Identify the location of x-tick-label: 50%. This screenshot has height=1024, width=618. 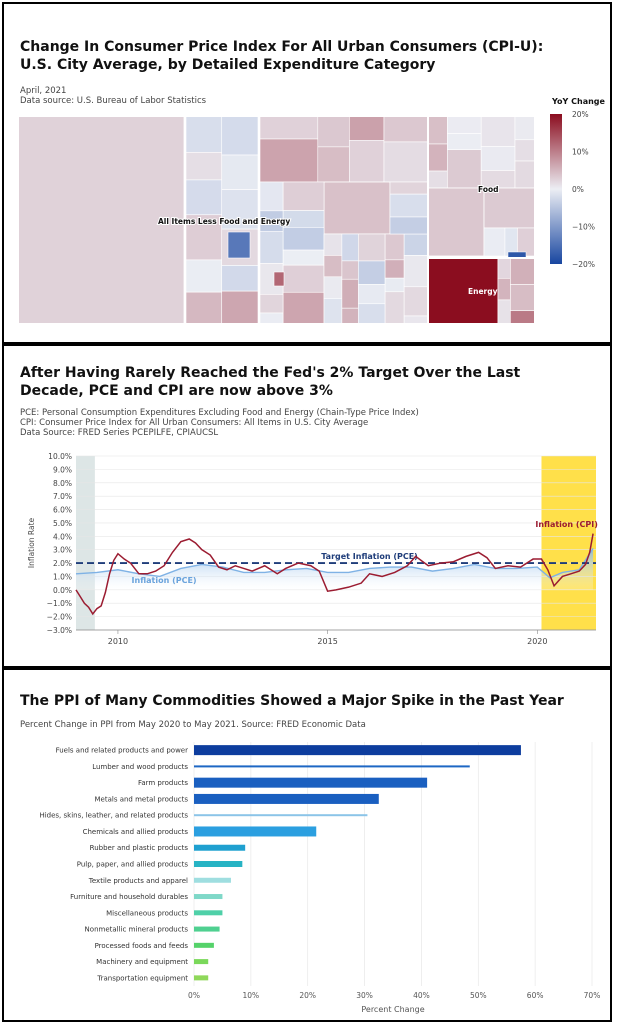
(478, 995).